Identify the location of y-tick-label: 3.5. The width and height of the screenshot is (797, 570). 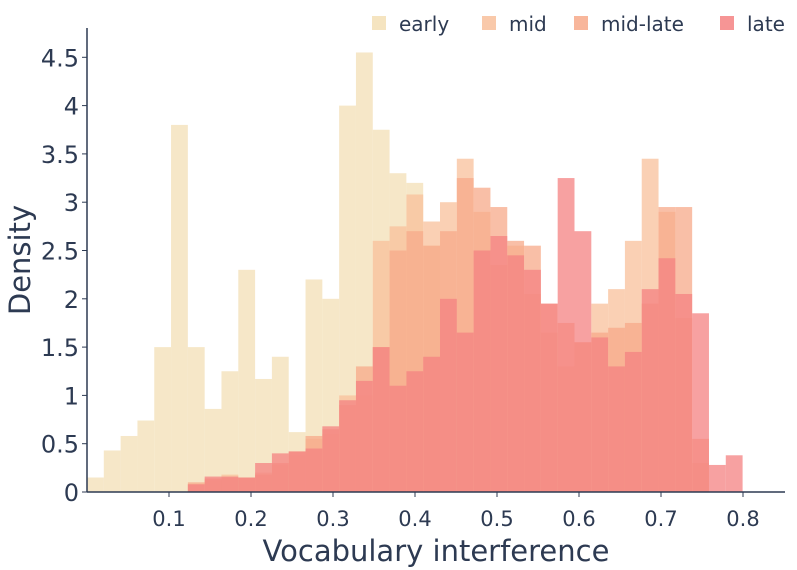
(60, 155).